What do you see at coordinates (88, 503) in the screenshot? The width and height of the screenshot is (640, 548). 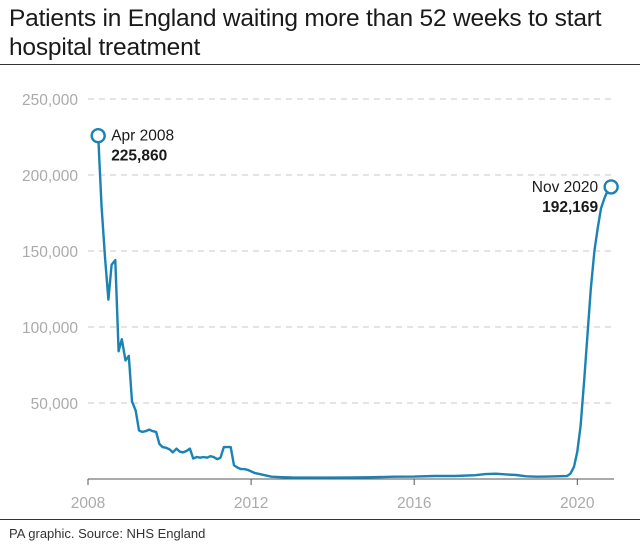 I see `x-tick-label: 2008` at bounding box center [88, 503].